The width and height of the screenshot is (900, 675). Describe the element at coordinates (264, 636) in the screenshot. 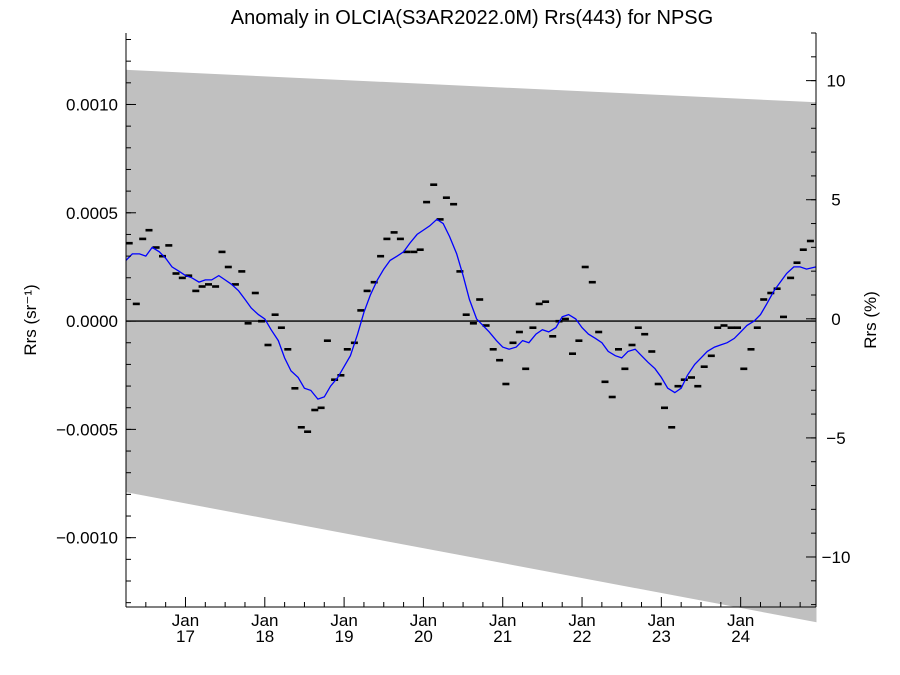

I see `x-tick-label-year: 18` at that location.